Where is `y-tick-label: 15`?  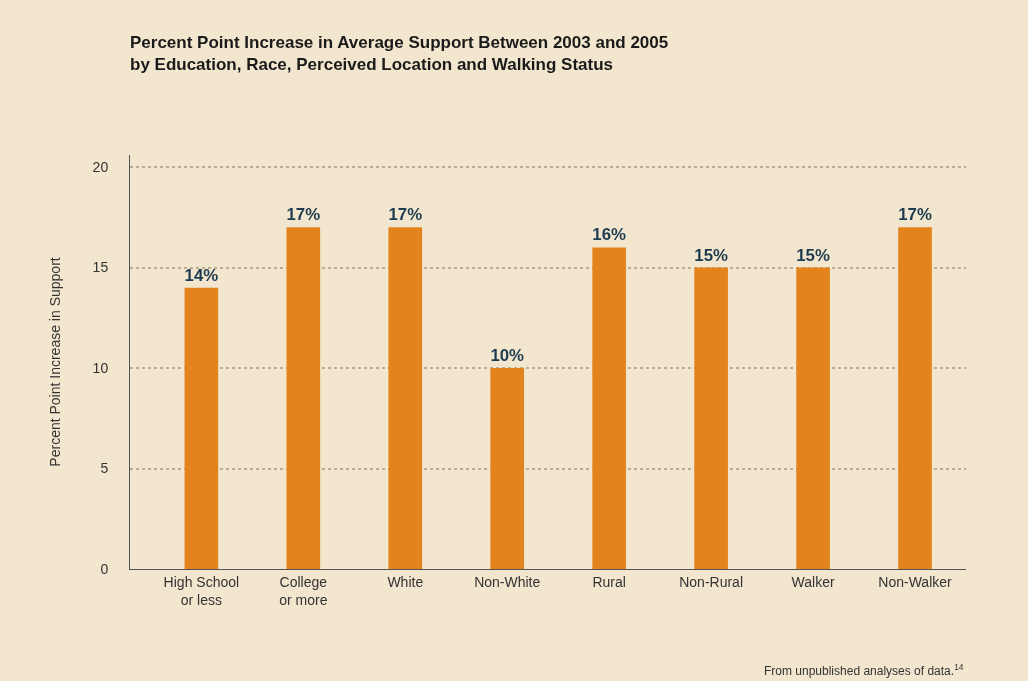
y-tick-label: 15 is located at coordinates (100, 267).